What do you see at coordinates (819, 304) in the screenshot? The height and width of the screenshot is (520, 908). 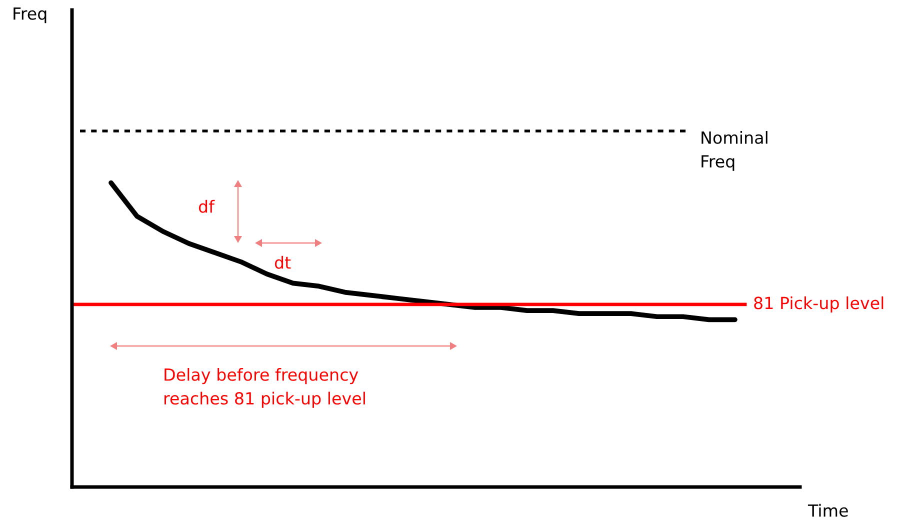 I see `ref-line-label: 81 Pick-up level` at bounding box center [819, 304].